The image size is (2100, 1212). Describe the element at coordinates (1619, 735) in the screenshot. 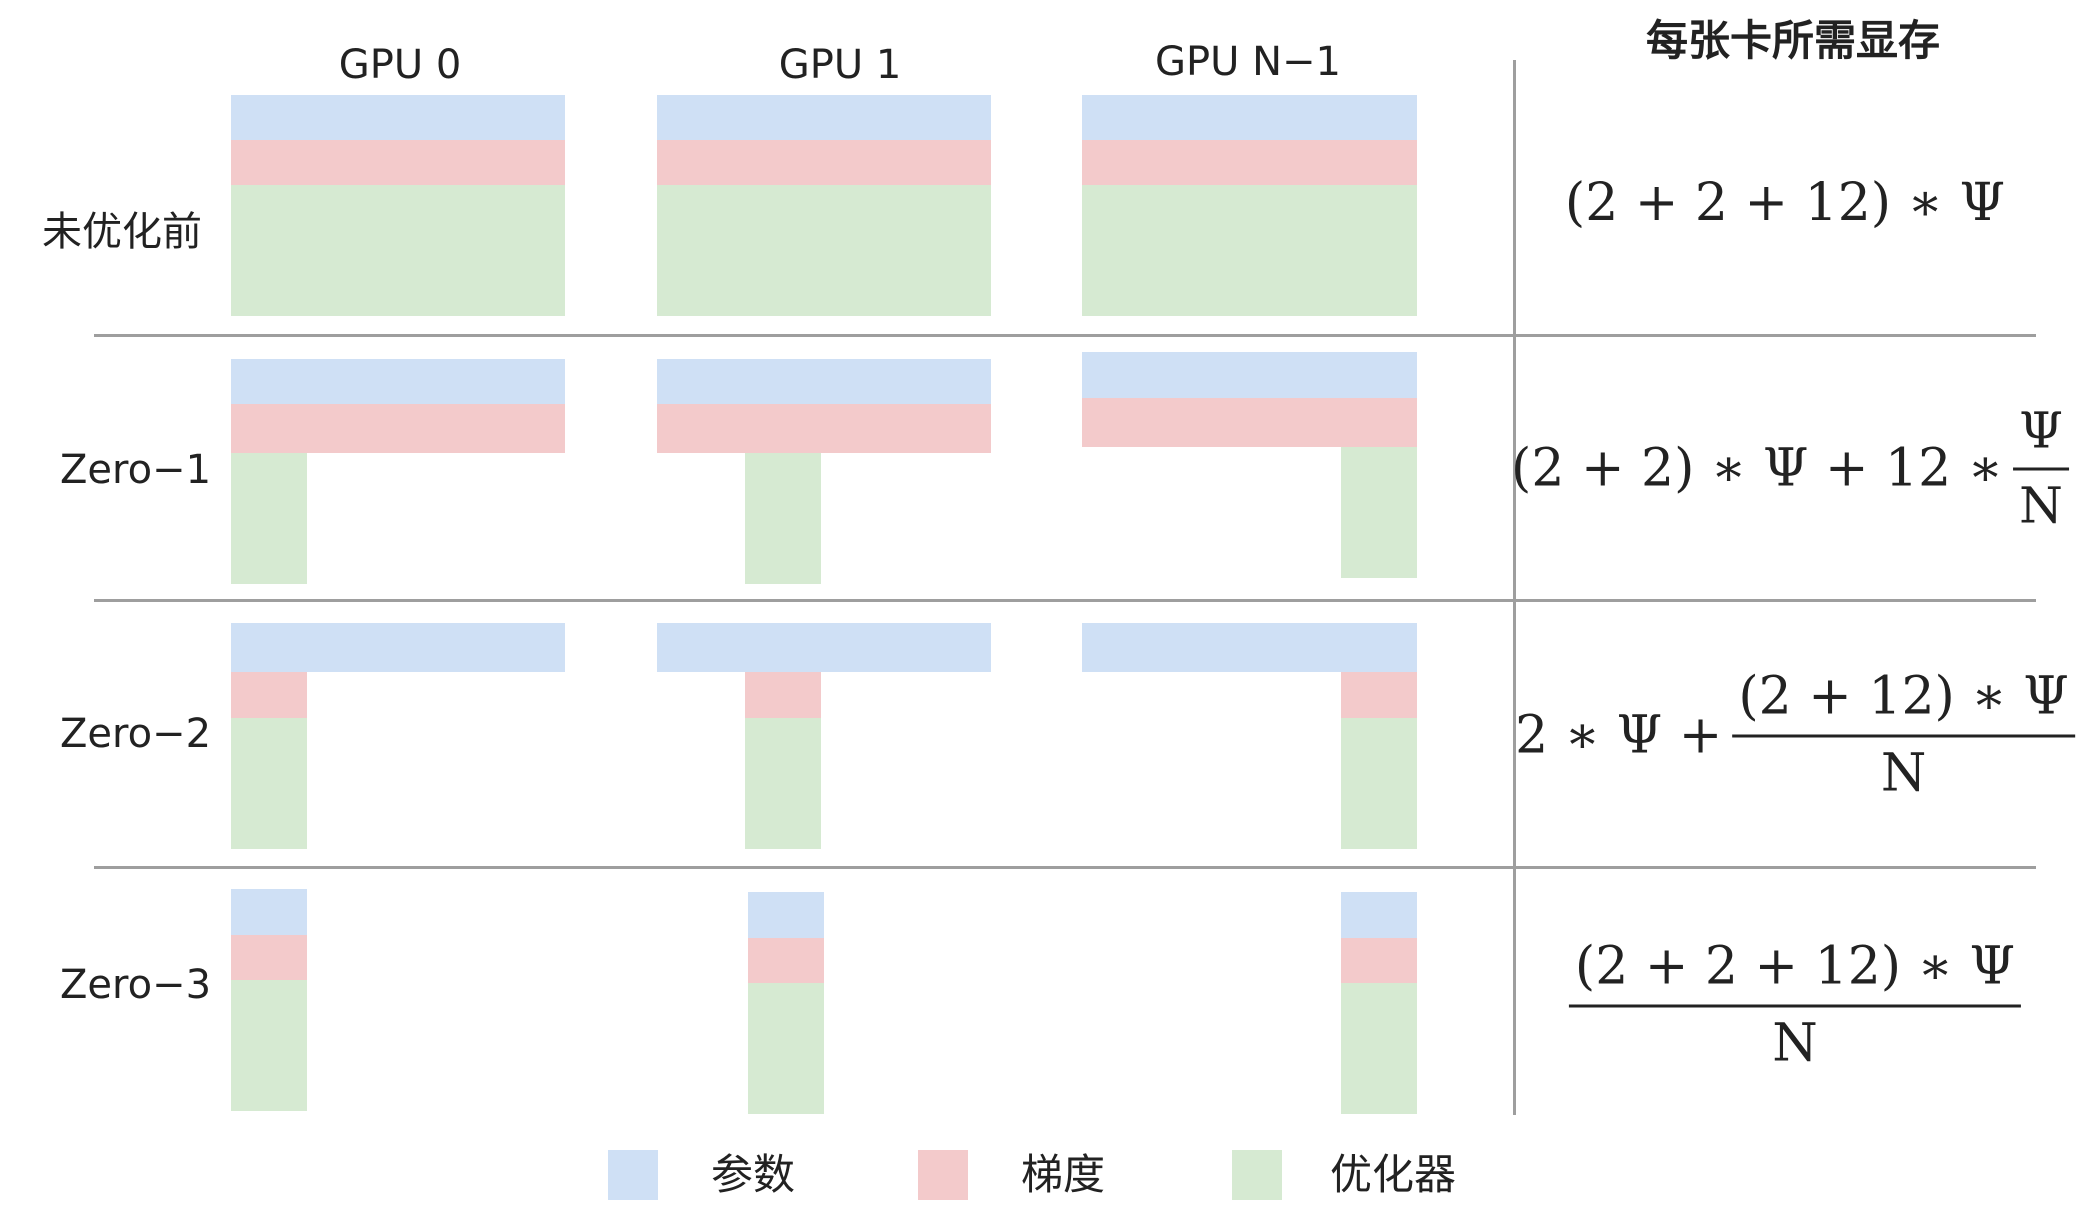

I see `formula-expression: 2 ∗ Ψ +` at that location.